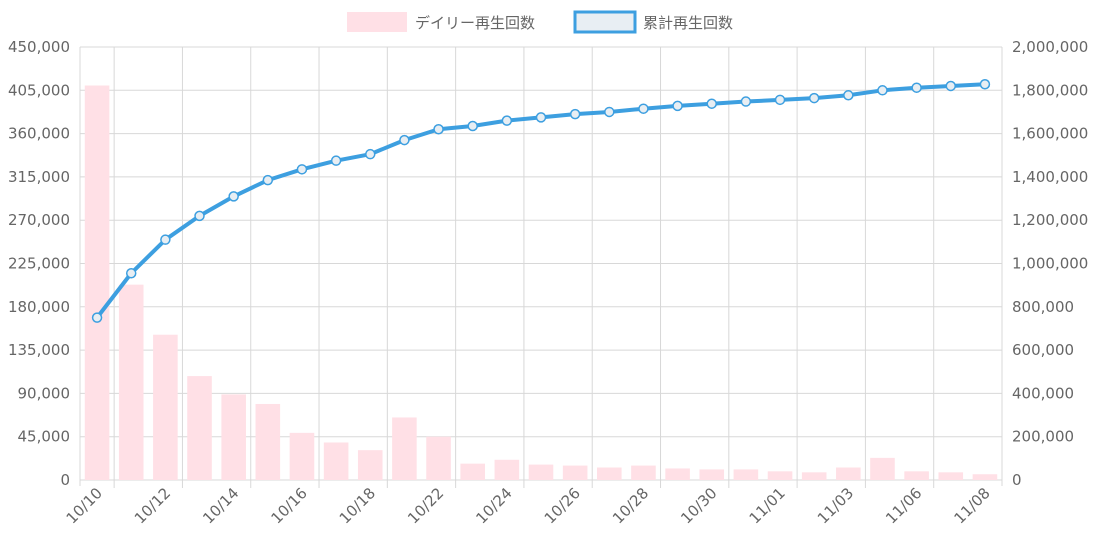  Describe the element at coordinates (475, 23) in the screenshot. I see `legend-daily-label: デイリー再生回数` at that location.